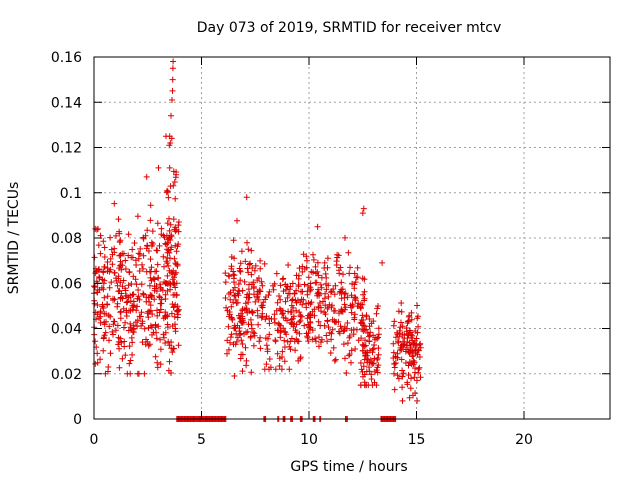  I want to click on y-tick-label: 0.02, so click(66, 375).